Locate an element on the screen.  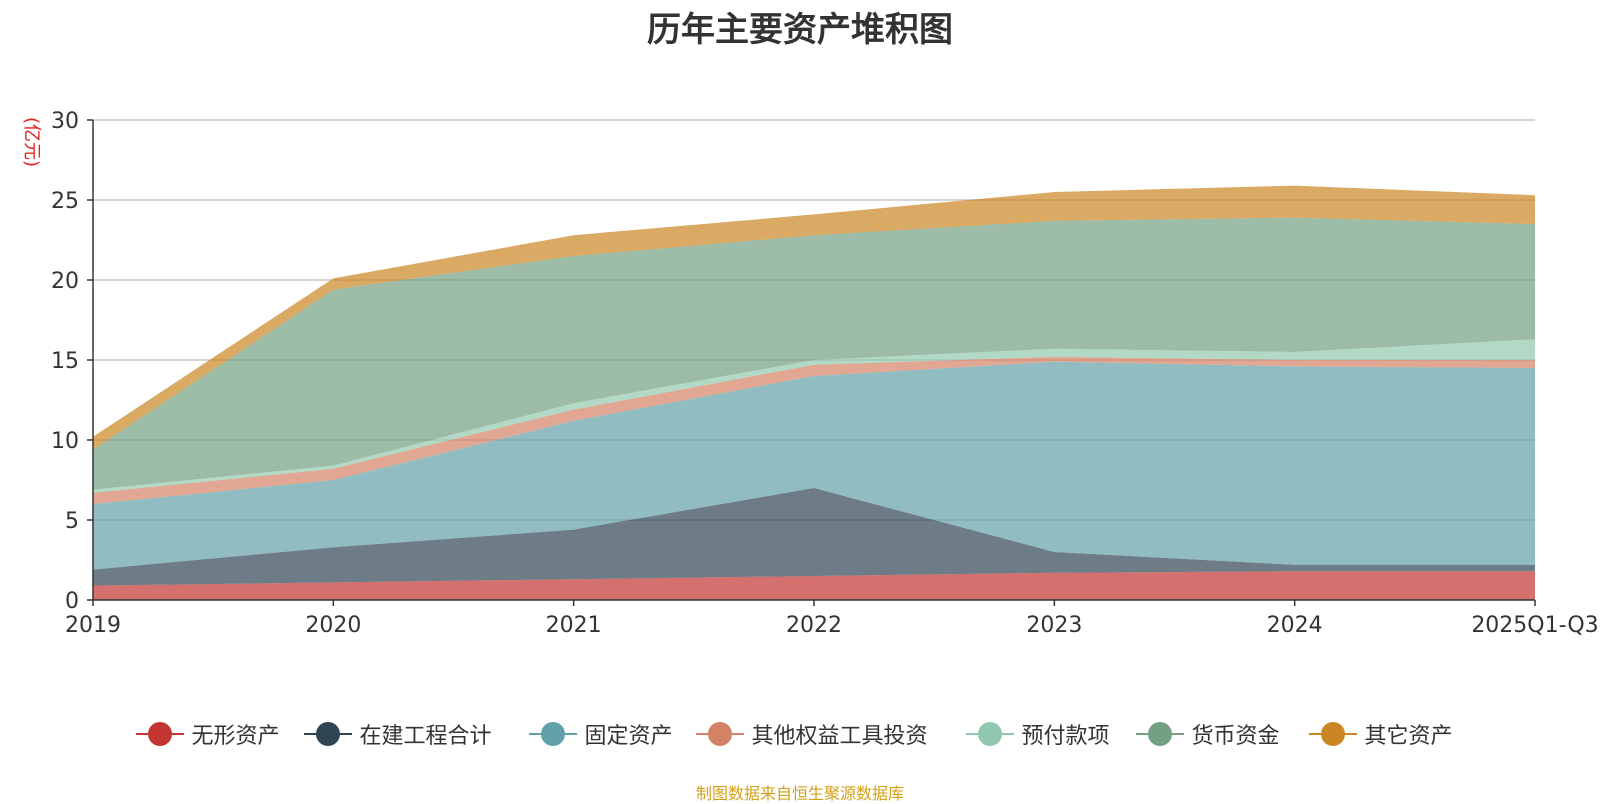
y-tick-label: 25 is located at coordinates (65, 201).